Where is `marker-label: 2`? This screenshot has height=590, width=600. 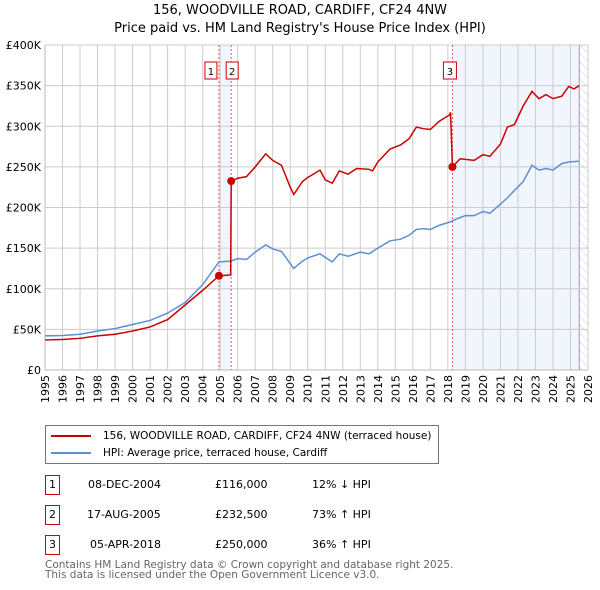
marker-label: 2 is located at coordinates (232, 72).